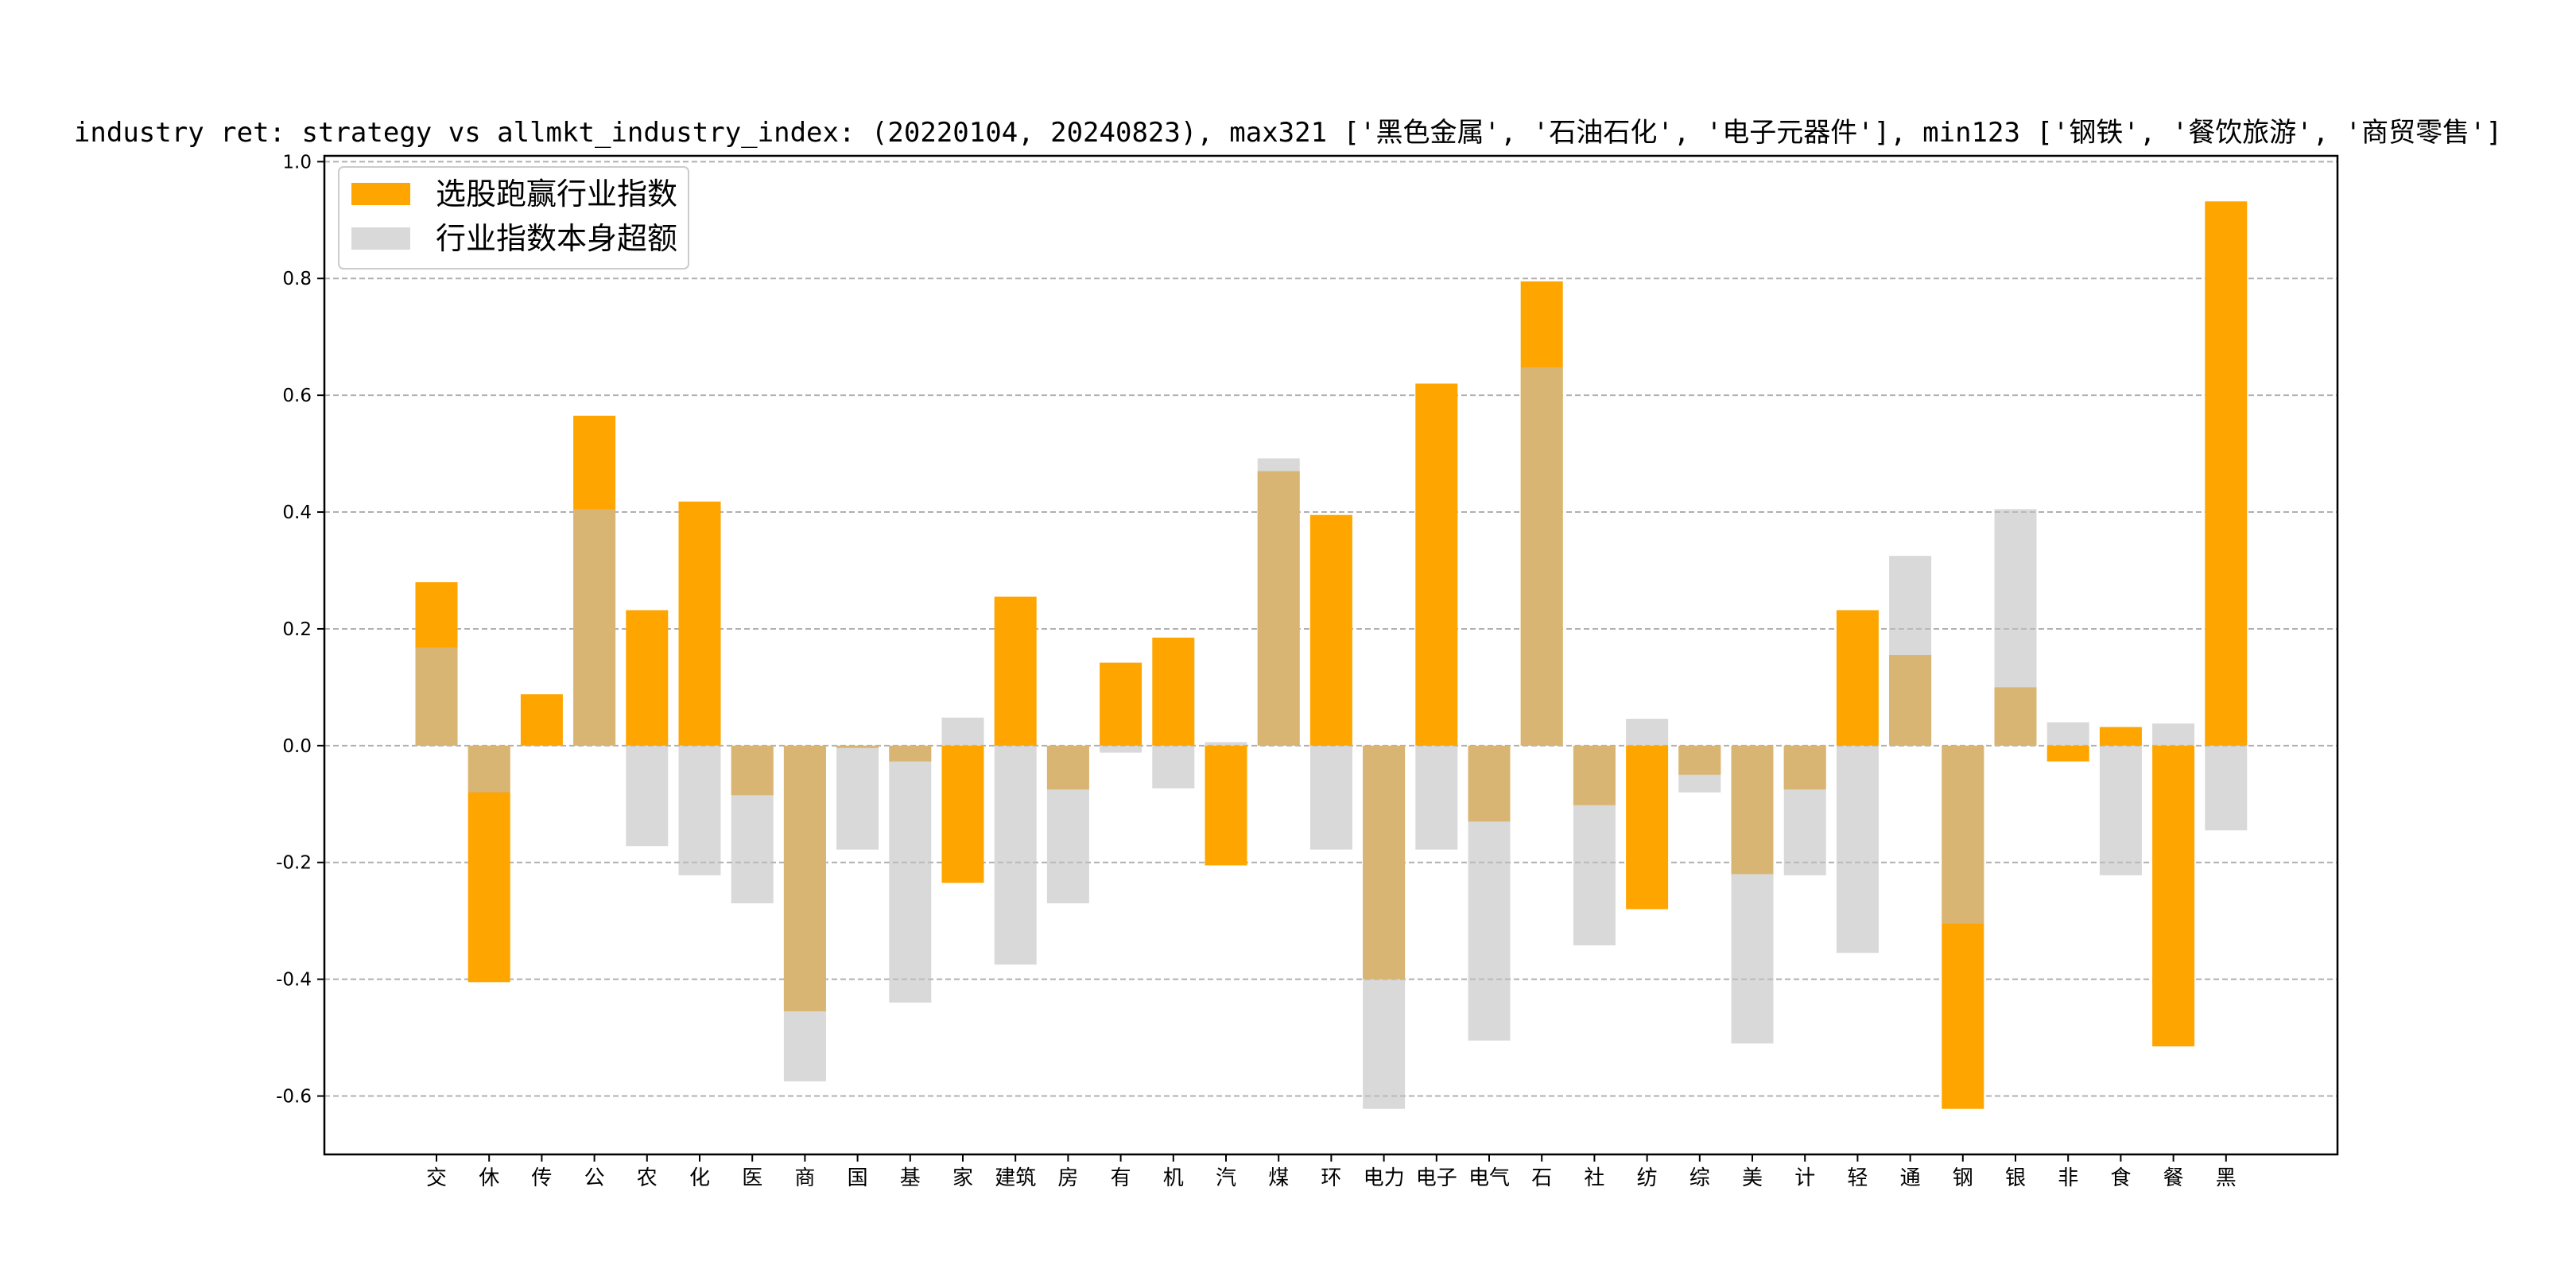 This screenshot has height=1288, width=2576. I want to click on category-label: 纺, so click(1648, 1178).